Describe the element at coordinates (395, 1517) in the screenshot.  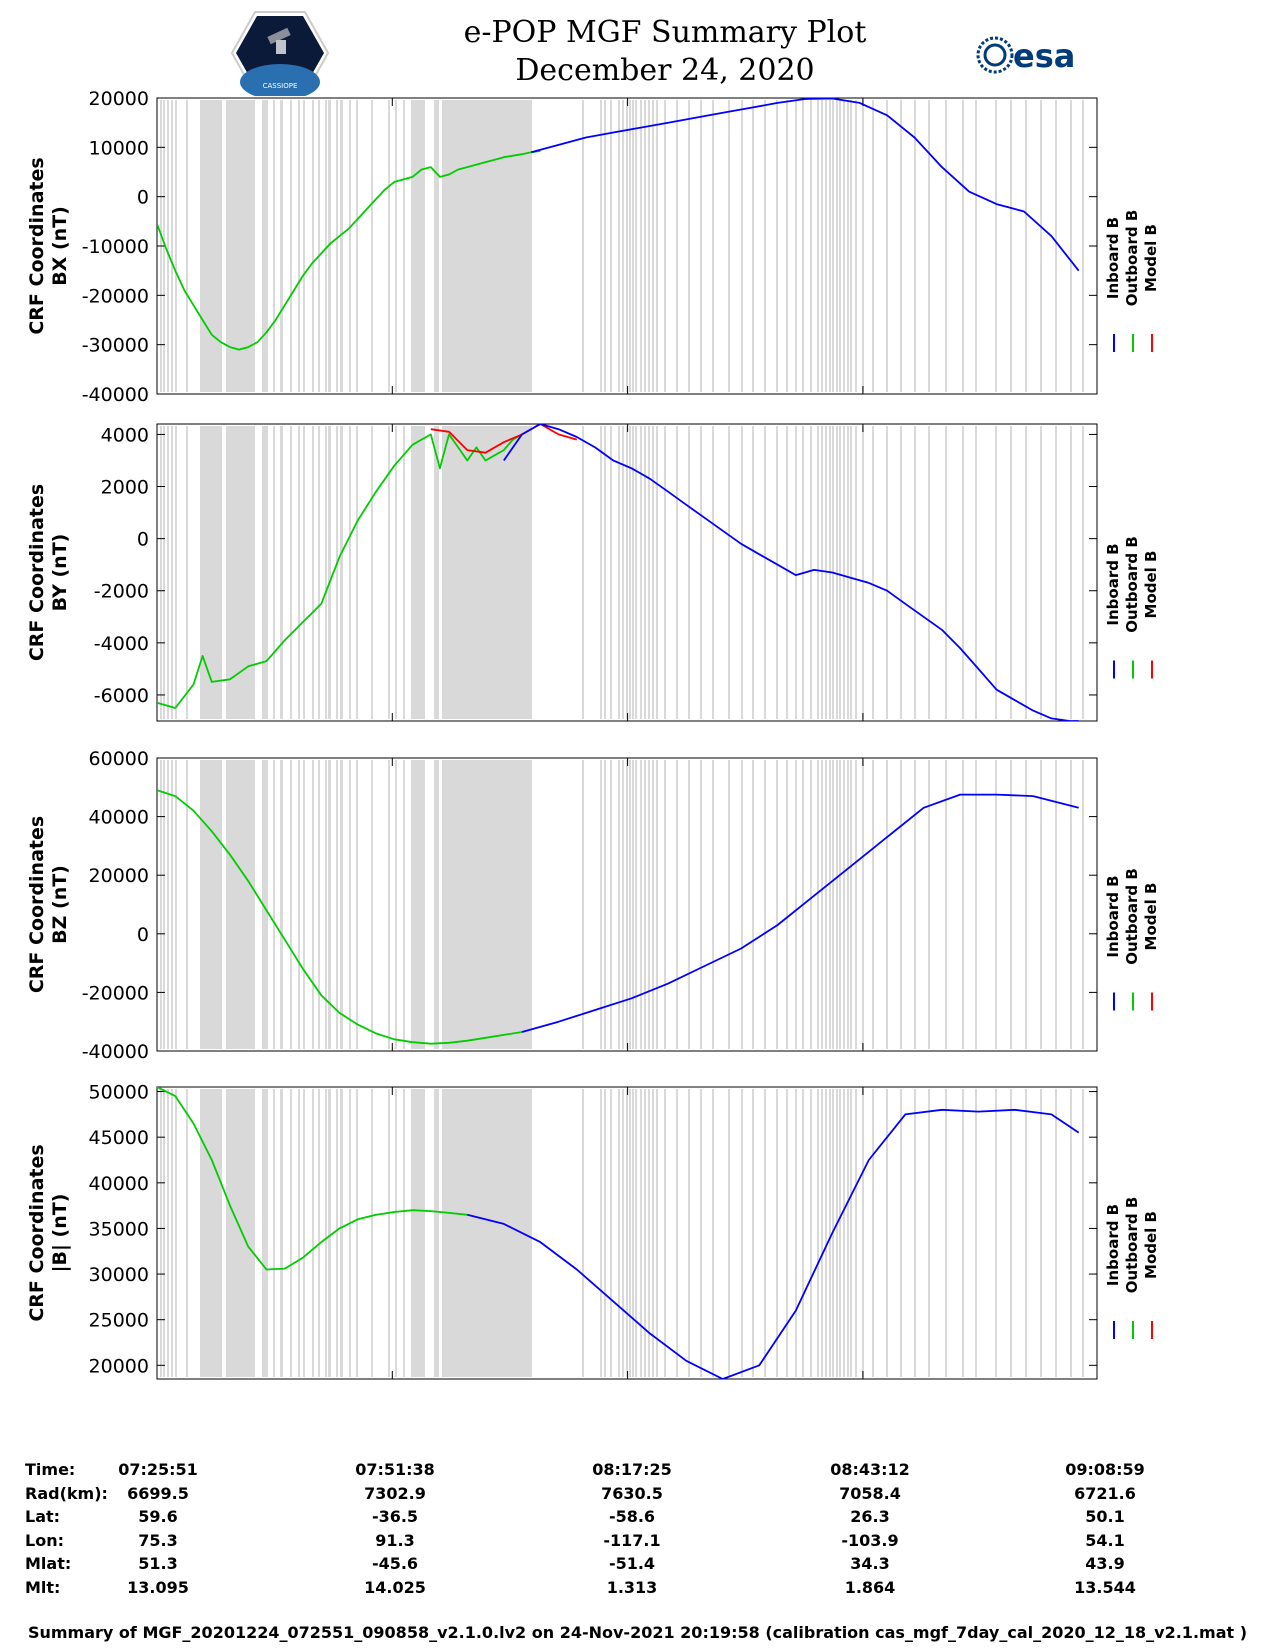
I see `info-cell: -36.5` at that location.